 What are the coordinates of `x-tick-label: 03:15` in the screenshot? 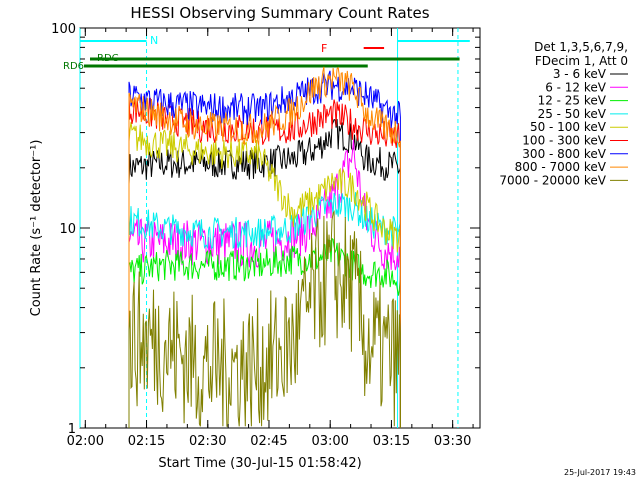 It's located at (391, 441).